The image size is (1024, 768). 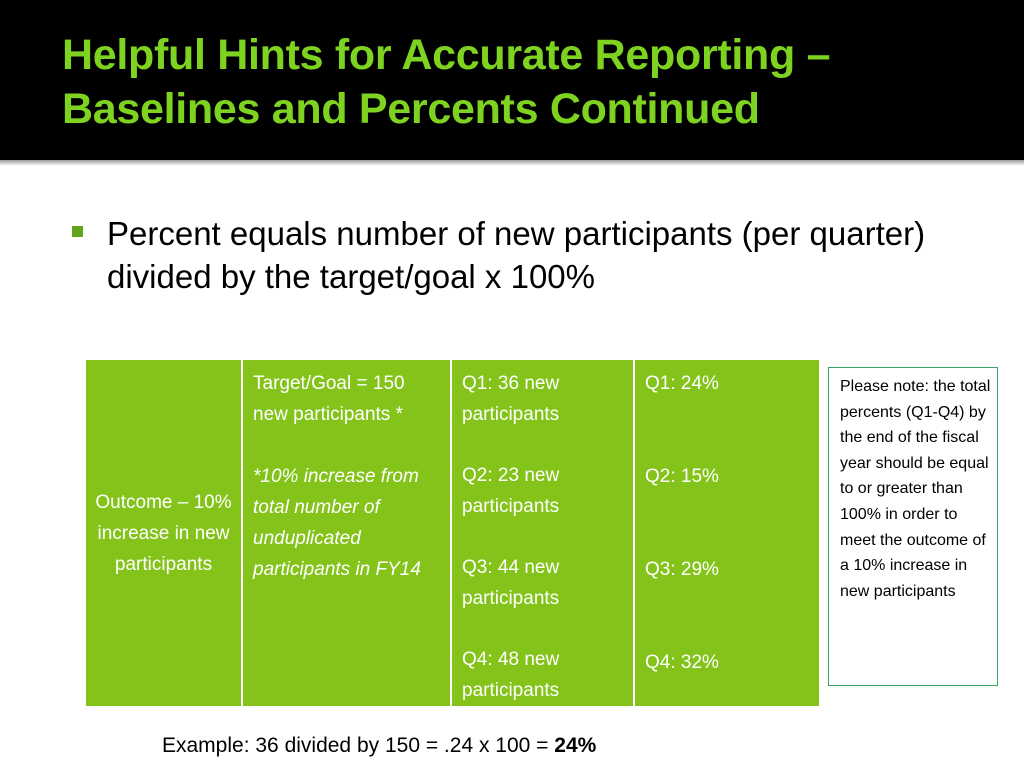 I want to click on quarter-participants-q4: Q4: 48 new participants, so click(x=511, y=675).